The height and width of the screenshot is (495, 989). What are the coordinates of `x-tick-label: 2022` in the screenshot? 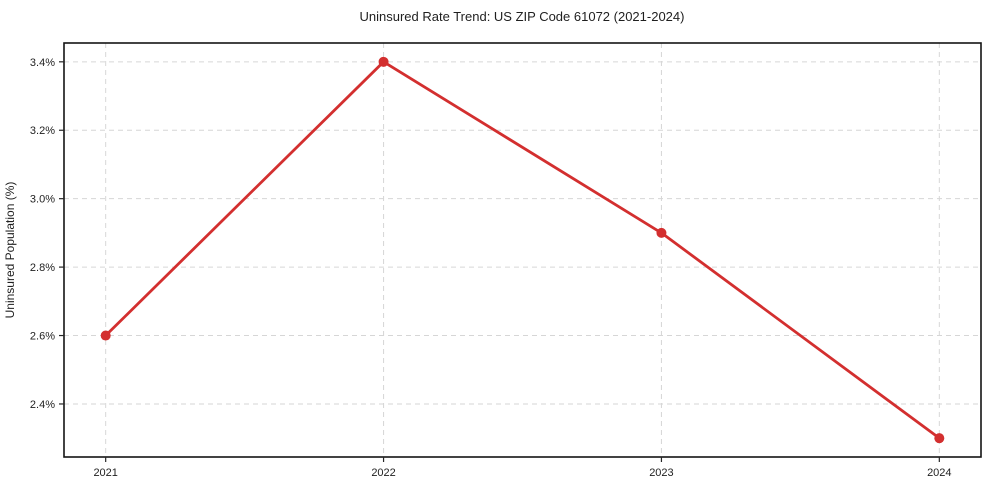 It's located at (383, 473).